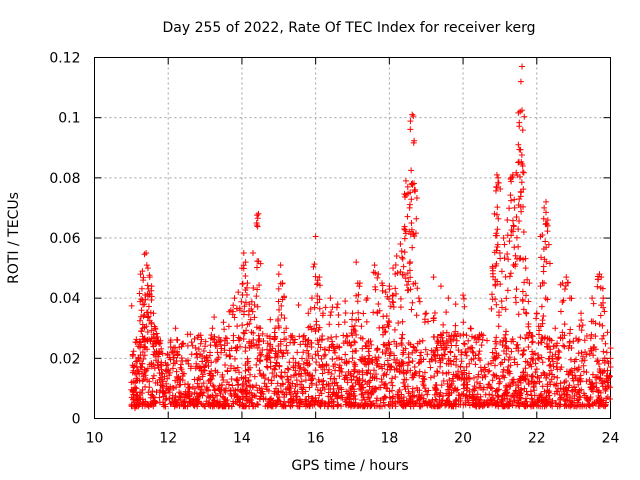 The width and height of the screenshot is (640, 480). I want to click on y-tick-label: 0.02, so click(64, 359).